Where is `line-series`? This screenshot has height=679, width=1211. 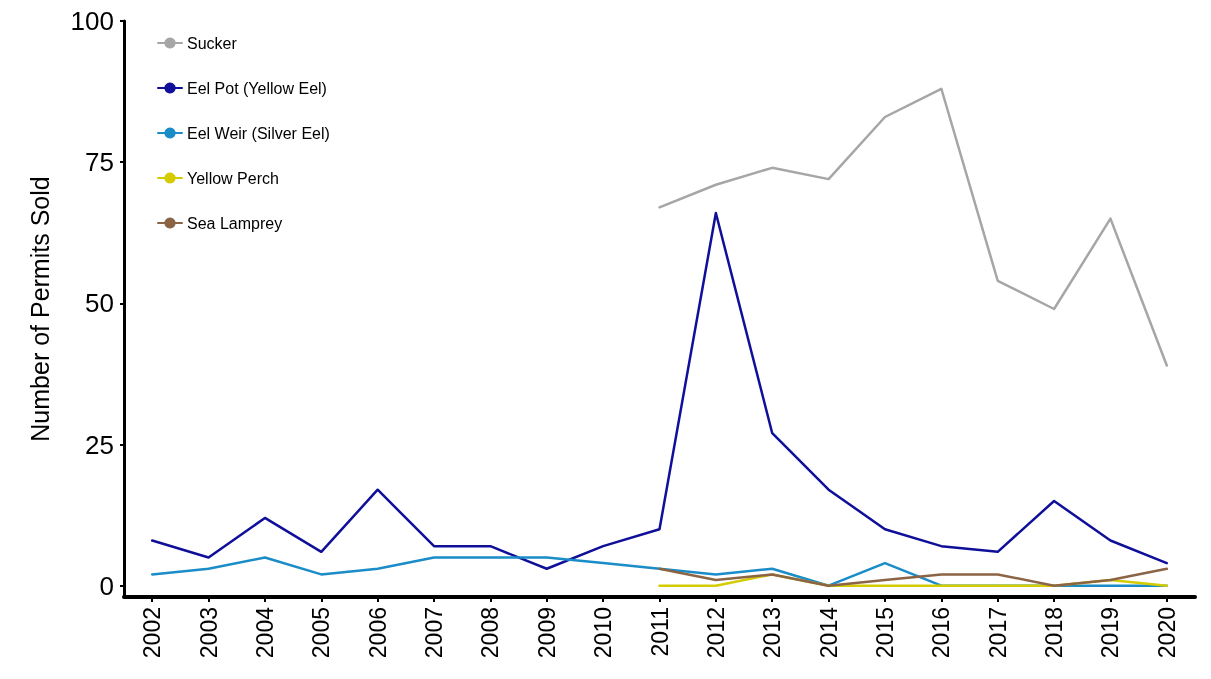
line-series is located at coordinates (913, 577).